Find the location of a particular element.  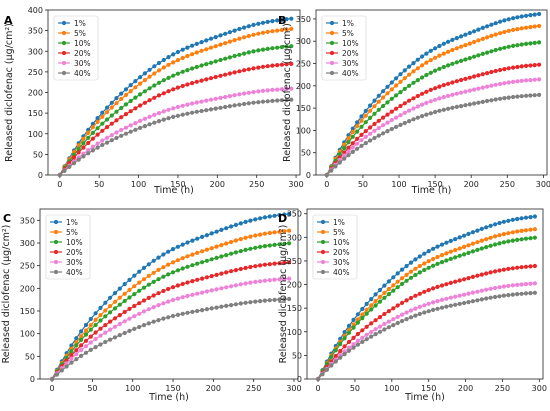

y-tick-label: 200 is located at coordinates (303, 86).